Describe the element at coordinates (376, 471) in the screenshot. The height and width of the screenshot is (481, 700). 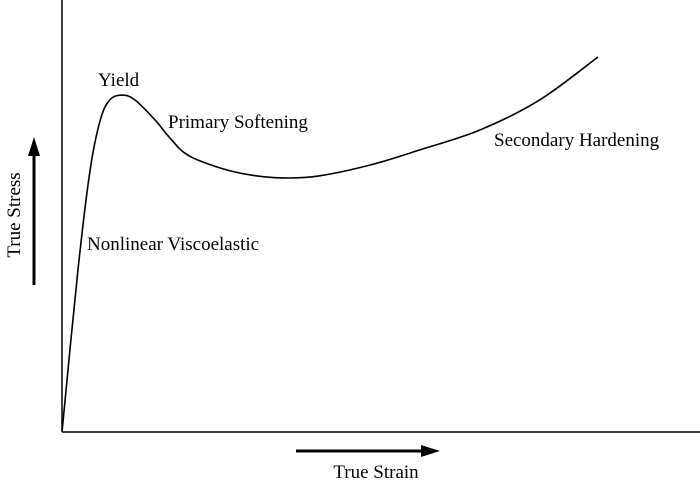
I see `x-axis-label: True Strain` at that location.